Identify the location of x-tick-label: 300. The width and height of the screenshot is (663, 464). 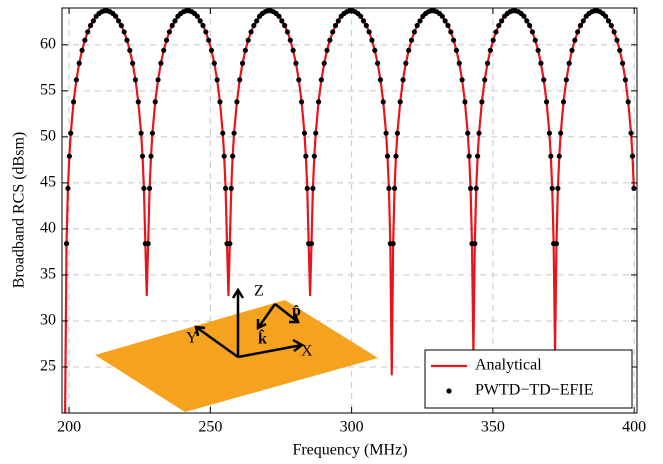
(352, 427).